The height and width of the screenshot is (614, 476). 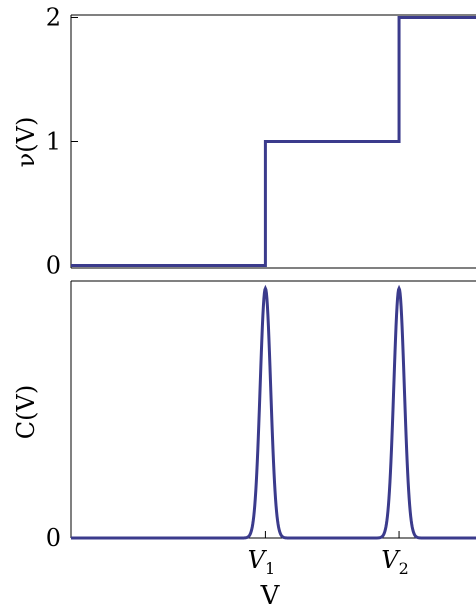 What do you see at coordinates (53, 538) in the screenshot?
I see `bottom-y-tick-label-0: 0` at bounding box center [53, 538].